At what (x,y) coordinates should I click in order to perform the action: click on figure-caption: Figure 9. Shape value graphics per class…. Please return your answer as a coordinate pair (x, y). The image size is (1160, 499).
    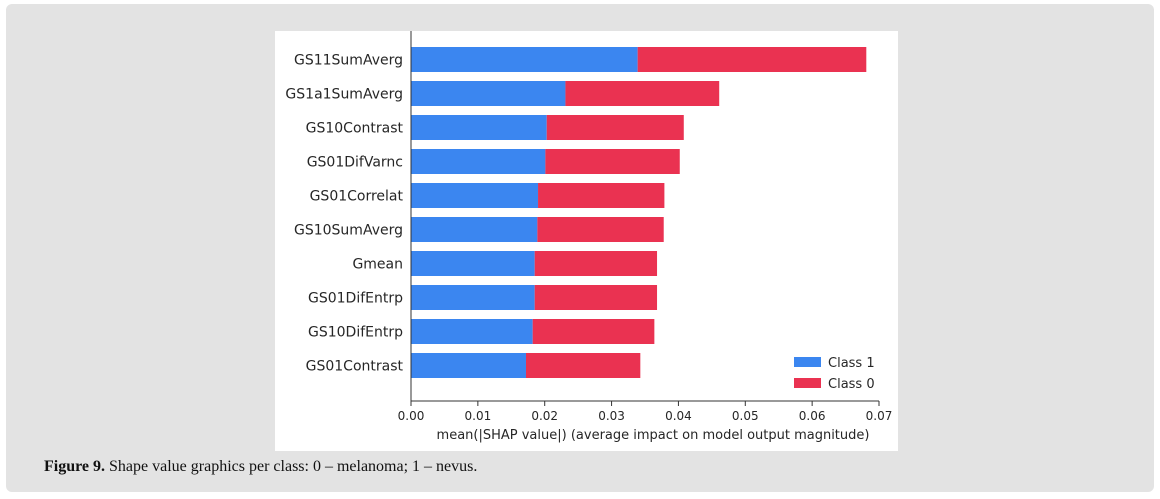
    Looking at the image, I should click on (260, 467).